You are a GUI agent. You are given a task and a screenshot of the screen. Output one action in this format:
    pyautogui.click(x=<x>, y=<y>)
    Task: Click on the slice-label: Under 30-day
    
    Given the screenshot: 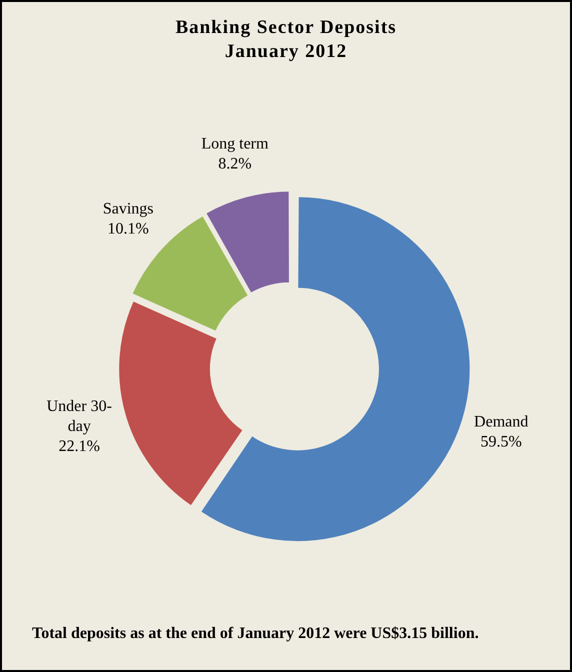 What is the action you would take?
    pyautogui.click(x=79, y=416)
    